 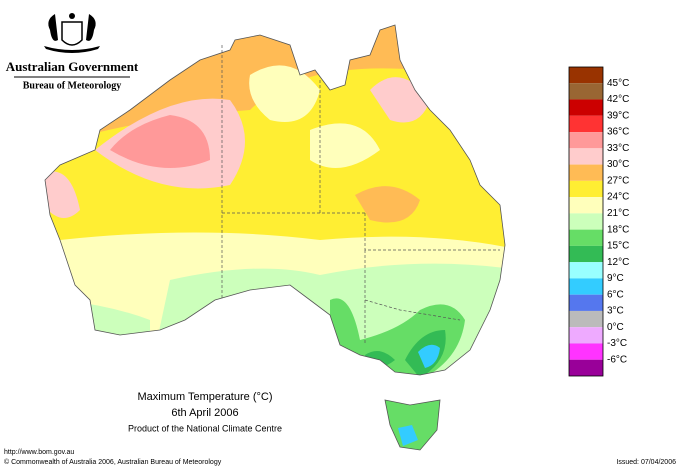 What do you see at coordinates (618, 132) in the screenshot?
I see `legend-label: 36°C` at bounding box center [618, 132].